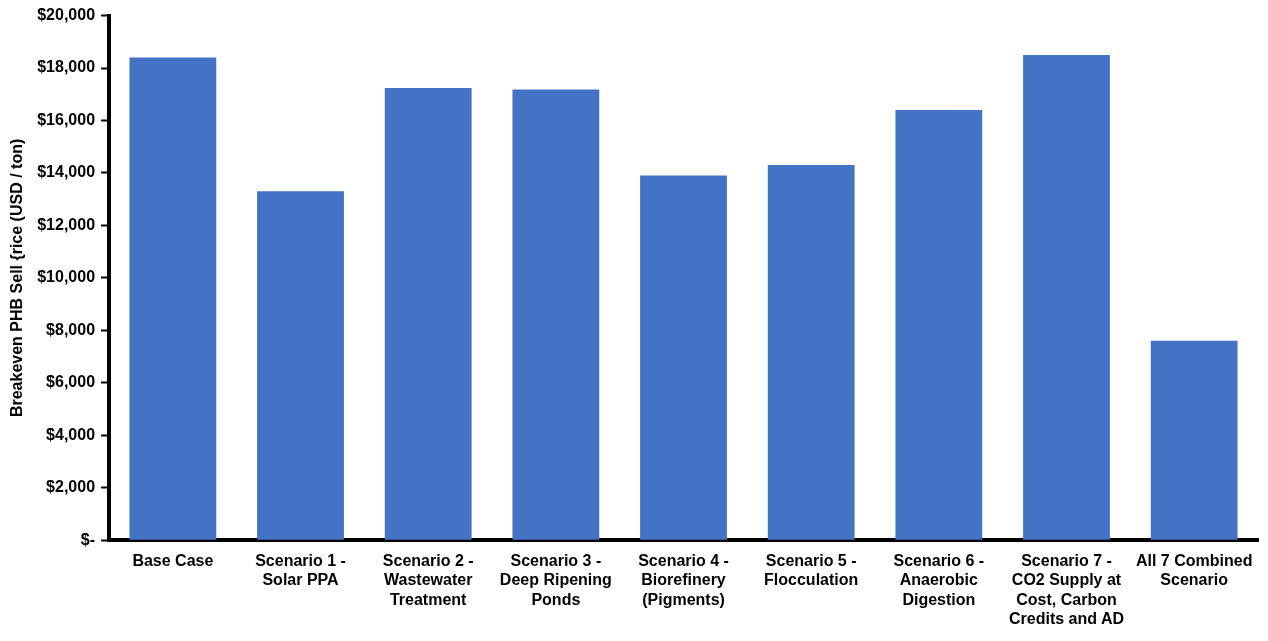 The image size is (1268, 641). I want to click on x-tick-label: Scenario 4 - Biorefinery (Pigments), so click(683, 580).